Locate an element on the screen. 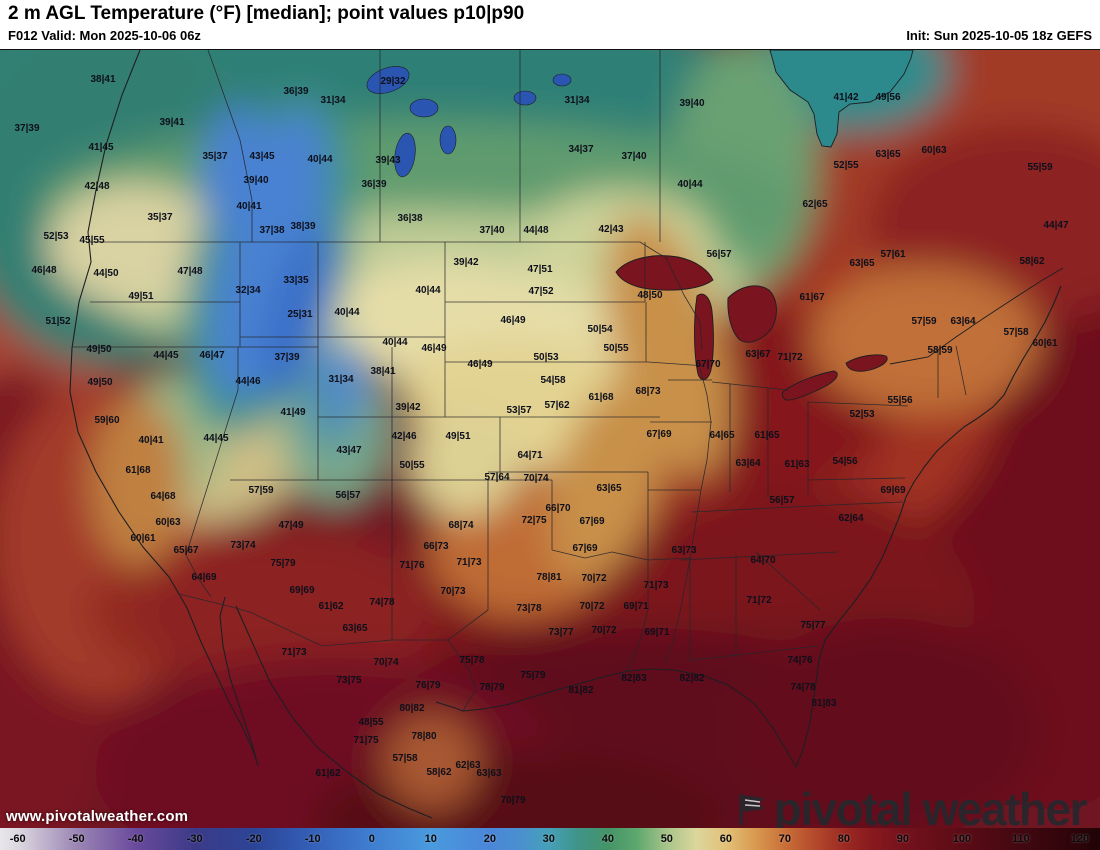 This screenshot has width=1100, height=850. point-value: 47|51 is located at coordinates (539, 269).